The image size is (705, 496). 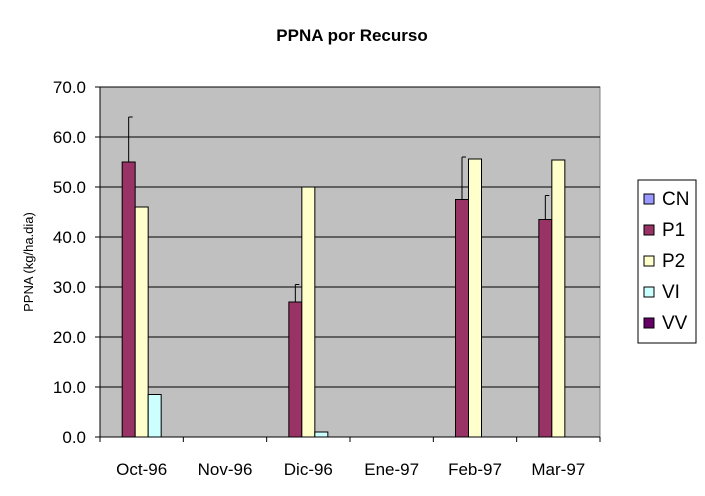 What do you see at coordinates (558, 469) in the screenshot?
I see `x-tick-label: Mar-97` at bounding box center [558, 469].